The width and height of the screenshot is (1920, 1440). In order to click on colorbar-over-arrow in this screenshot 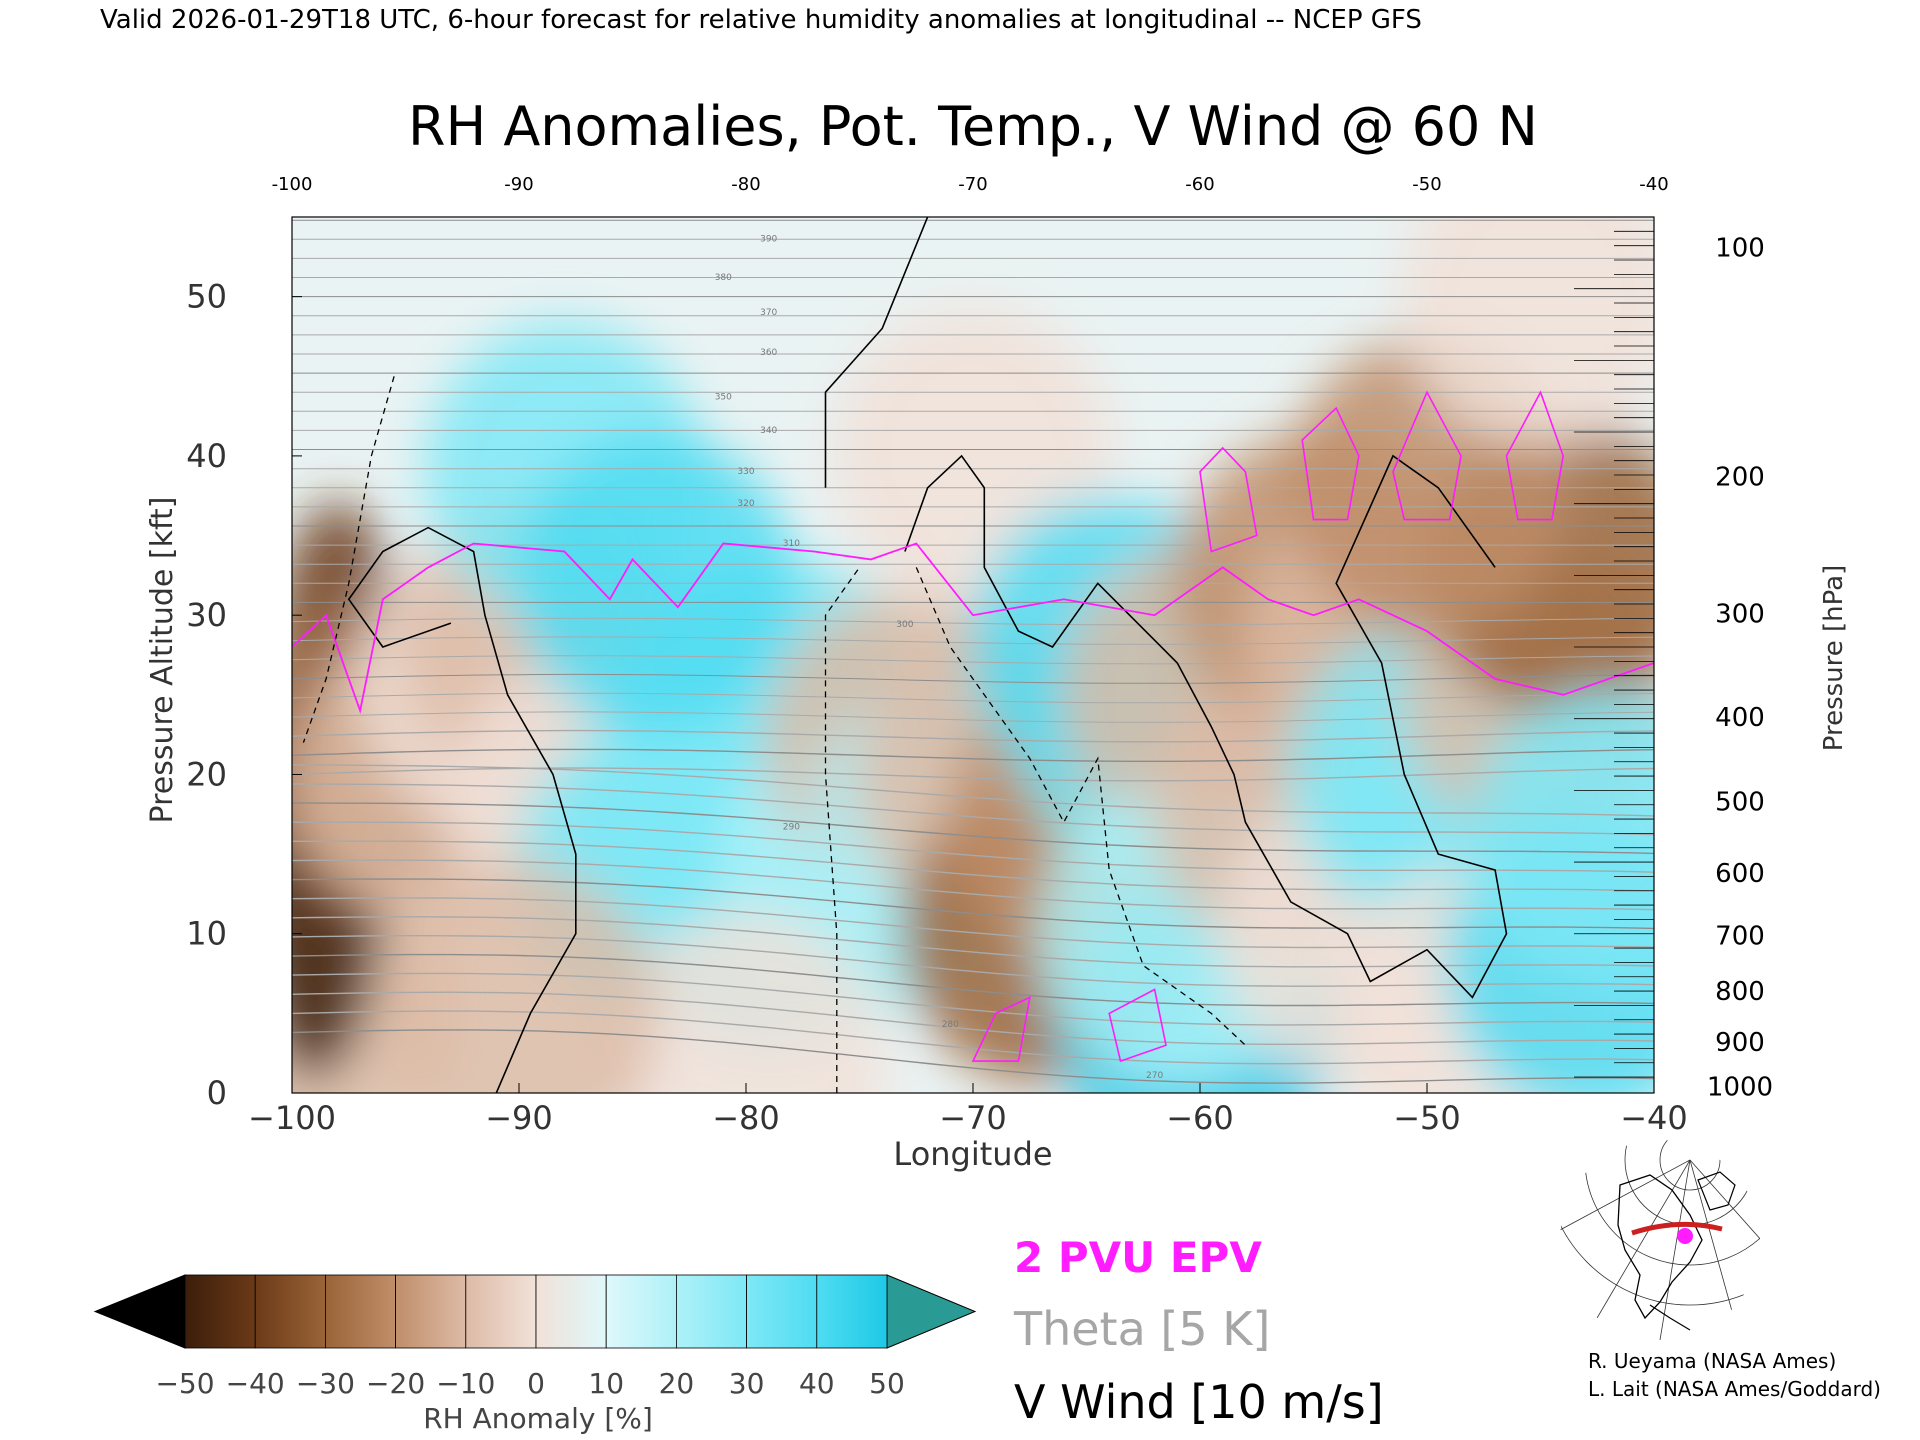, I will do `click(931, 1311)`.